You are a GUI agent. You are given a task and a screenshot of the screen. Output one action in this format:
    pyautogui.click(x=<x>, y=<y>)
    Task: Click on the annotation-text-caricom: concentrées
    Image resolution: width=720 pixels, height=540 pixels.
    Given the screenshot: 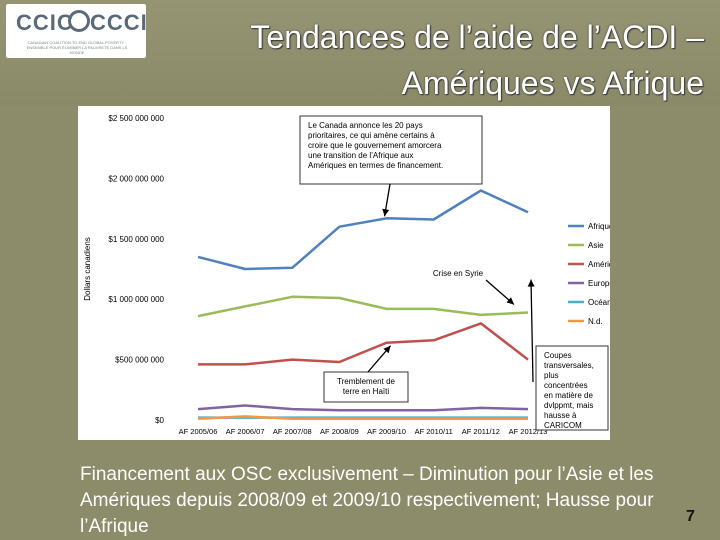 What is the action you would take?
    pyautogui.click(x=566, y=385)
    